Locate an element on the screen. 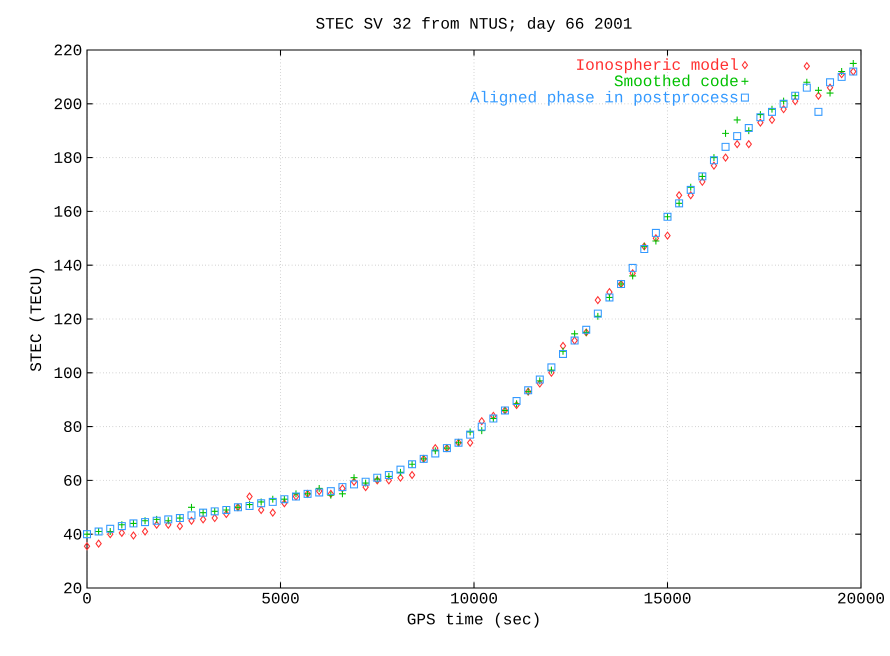 Image resolution: width=890 pixels, height=656 pixels. x-tick-label: 0 is located at coordinates (87, 598).